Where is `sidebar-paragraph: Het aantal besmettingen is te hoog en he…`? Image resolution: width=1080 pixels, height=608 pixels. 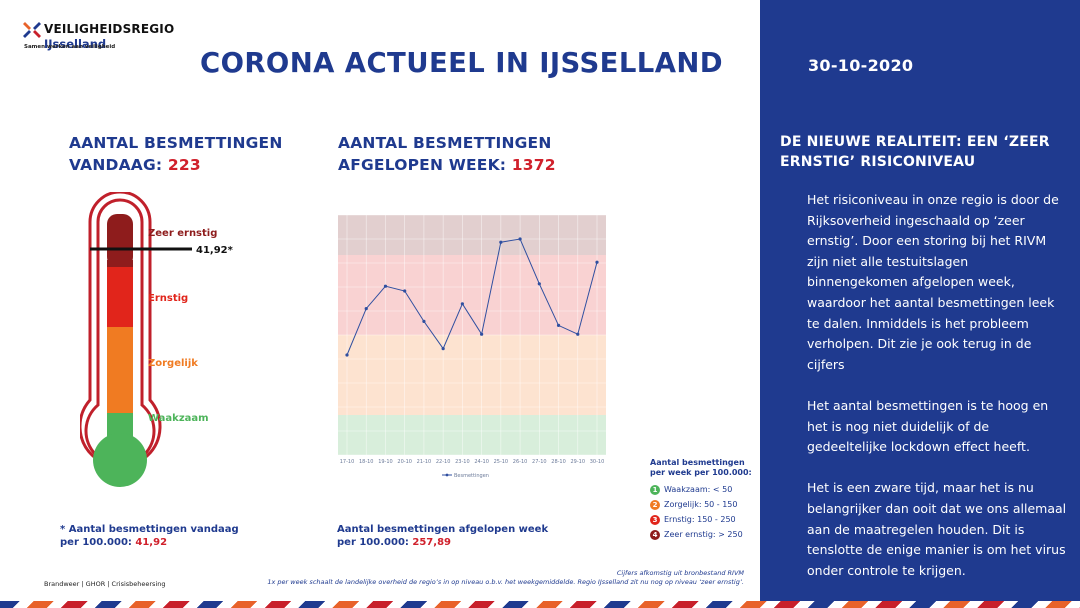
sidebar-paragraph: Het aantal besmettingen is te hoog en he… is located at coordinates (928, 426).